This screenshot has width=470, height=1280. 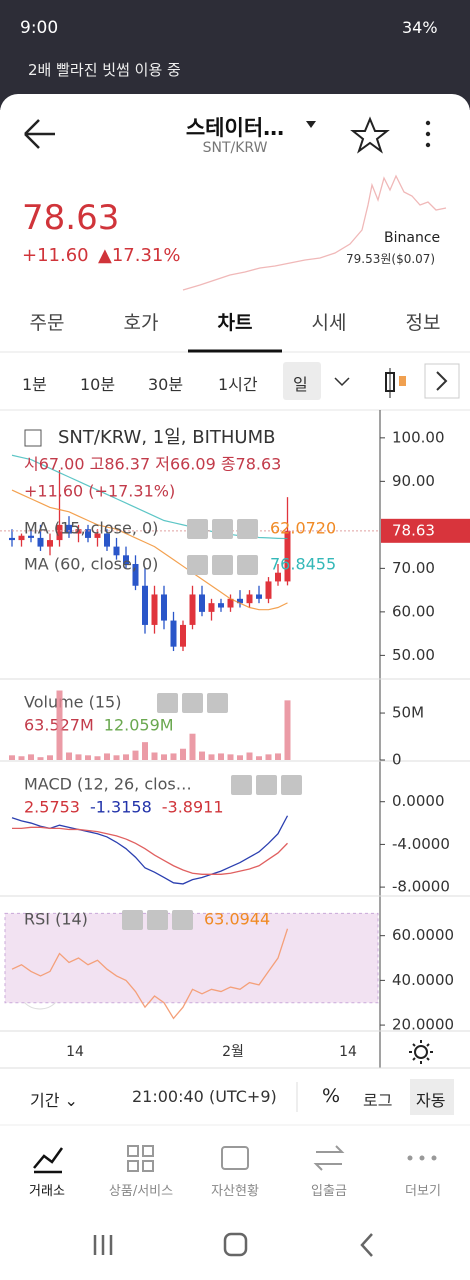 What do you see at coordinates (235, 55) in the screenshot?
I see `status-area` at bounding box center [235, 55].